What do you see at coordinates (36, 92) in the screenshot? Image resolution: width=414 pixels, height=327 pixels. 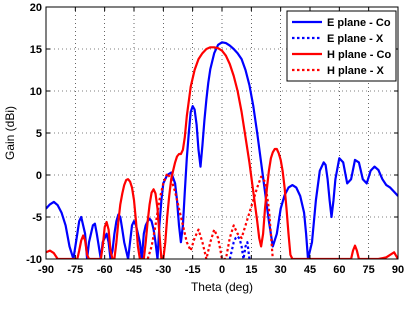 I see `y-tick-label: 10` at bounding box center [36, 92].